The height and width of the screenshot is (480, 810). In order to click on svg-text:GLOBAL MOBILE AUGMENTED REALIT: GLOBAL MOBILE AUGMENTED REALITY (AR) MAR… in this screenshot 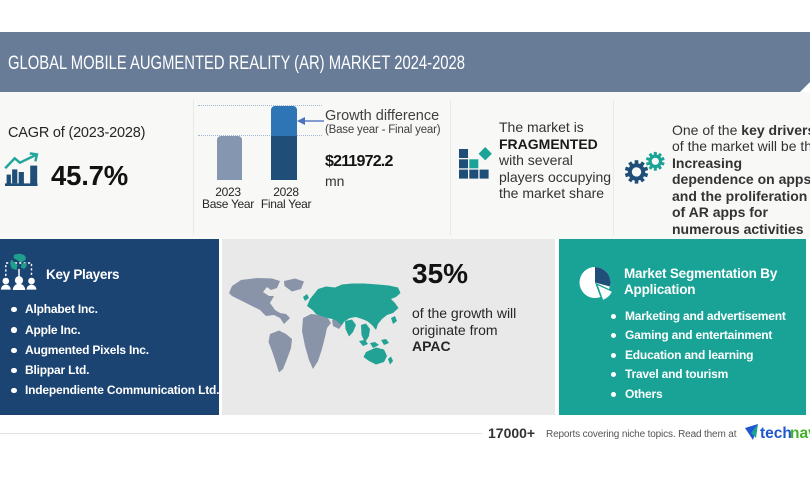, I will do `click(236, 63)`.